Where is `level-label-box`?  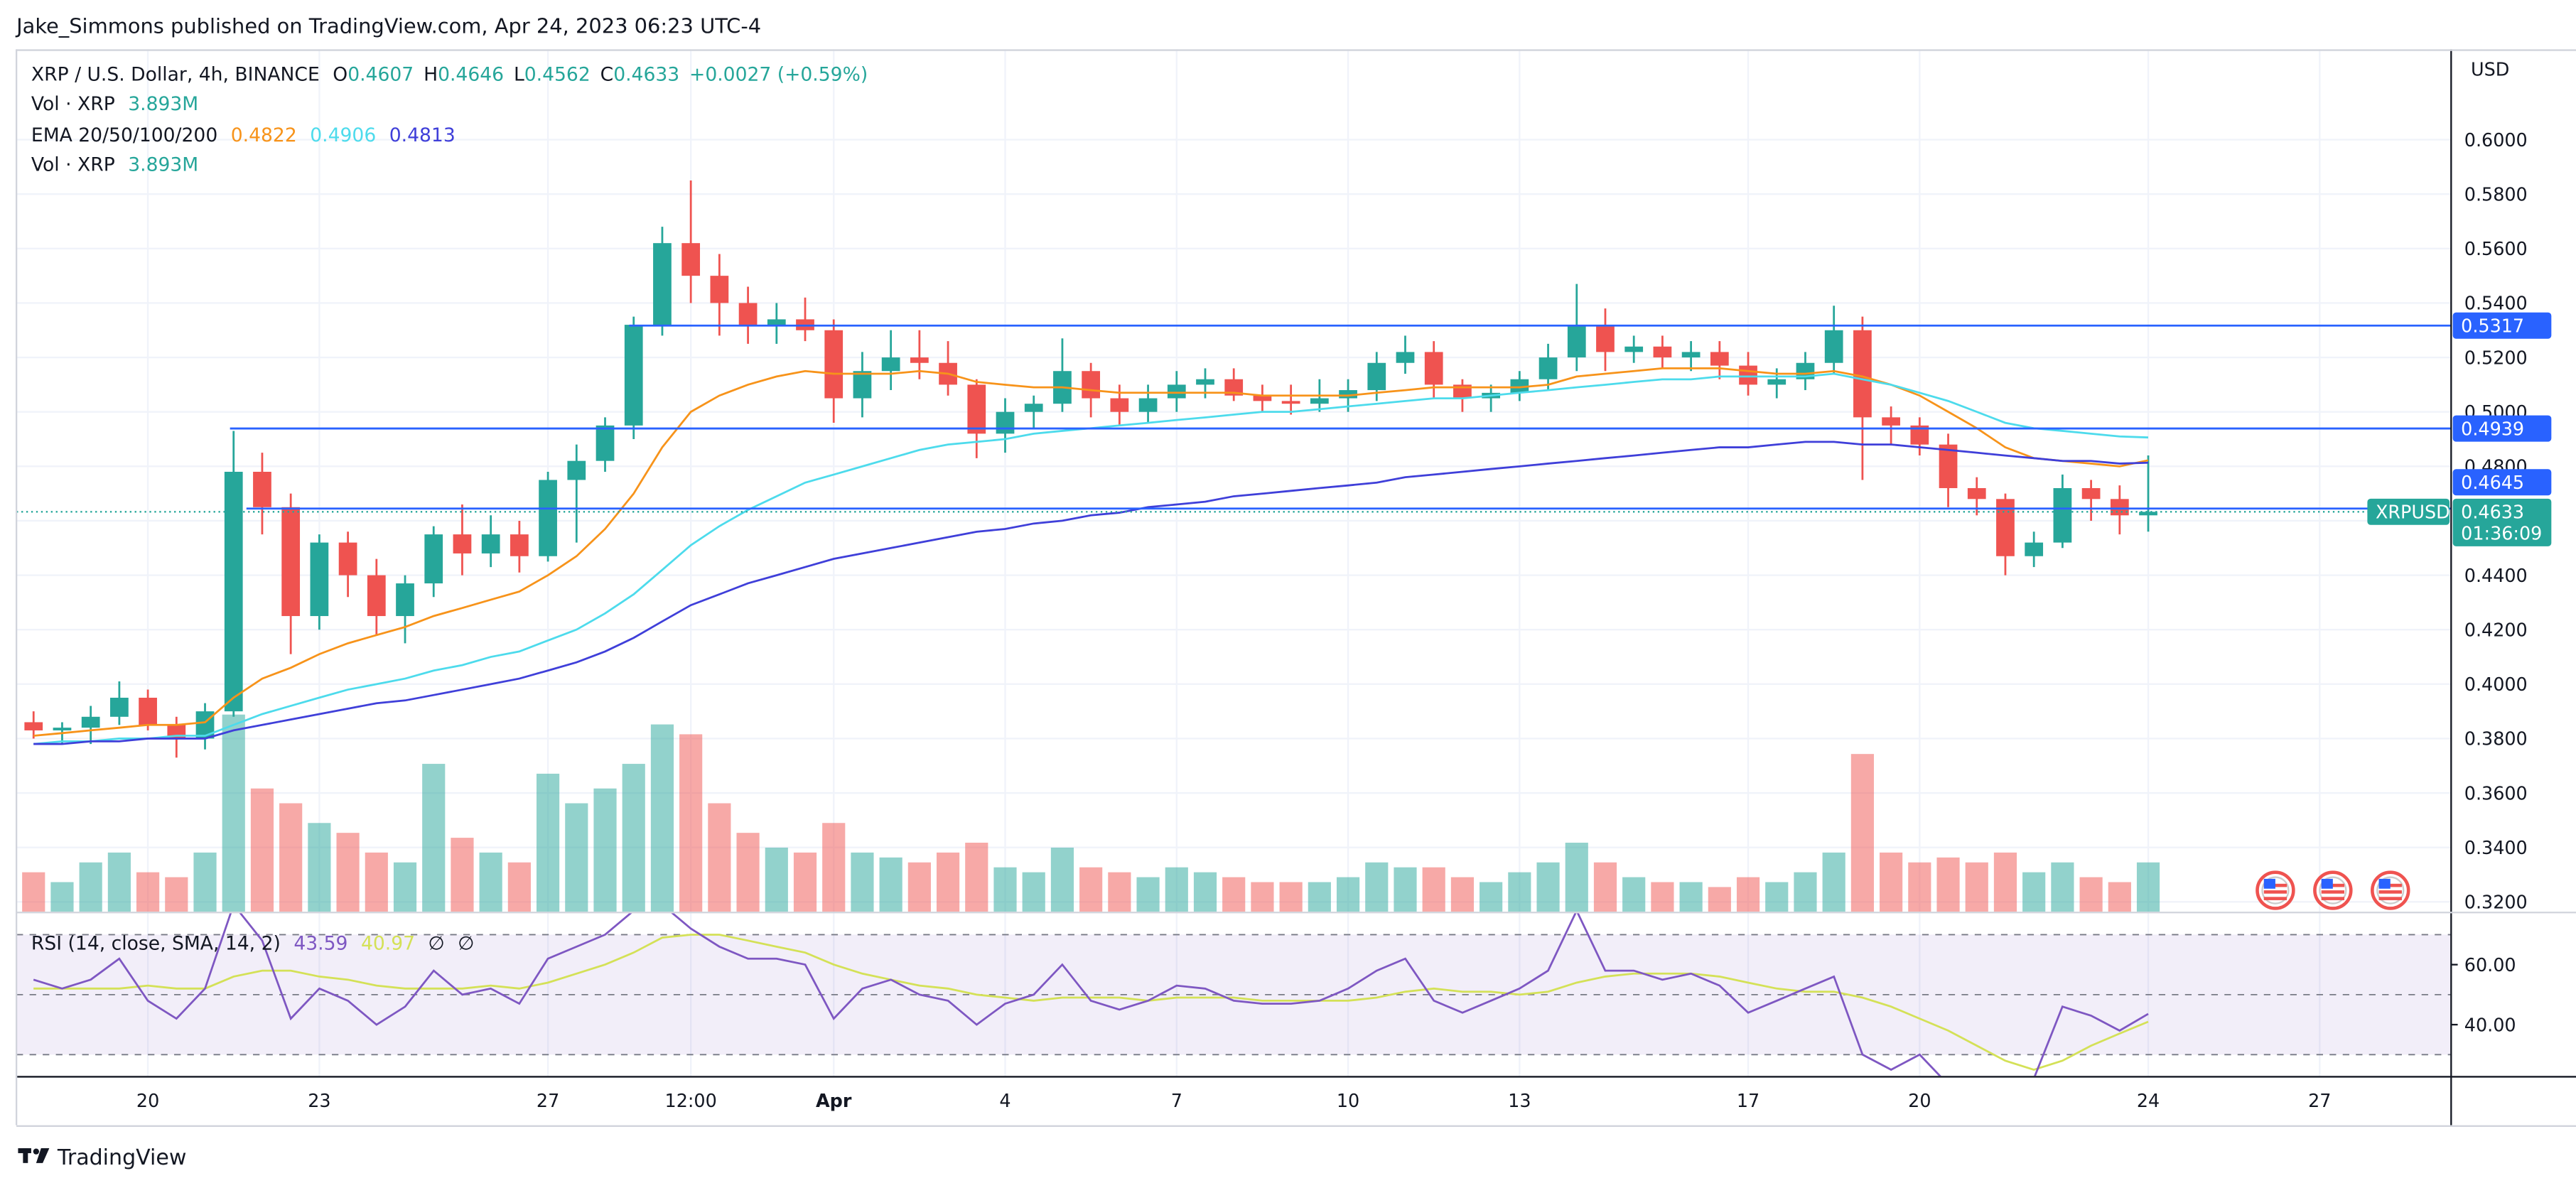
level-label-box is located at coordinates (2502, 325).